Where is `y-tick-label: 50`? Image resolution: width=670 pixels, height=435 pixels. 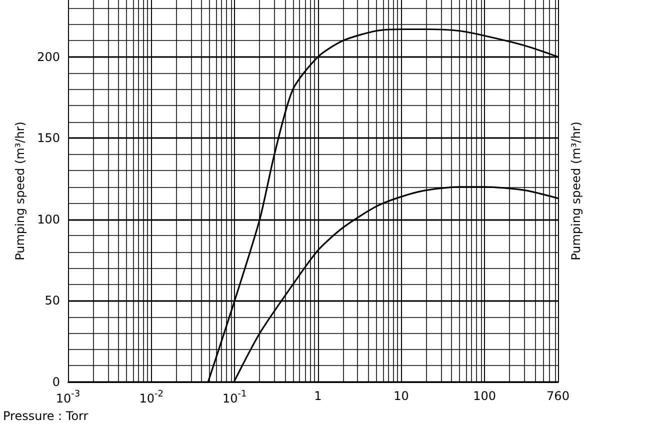
y-tick-label: 50 is located at coordinates (52, 301).